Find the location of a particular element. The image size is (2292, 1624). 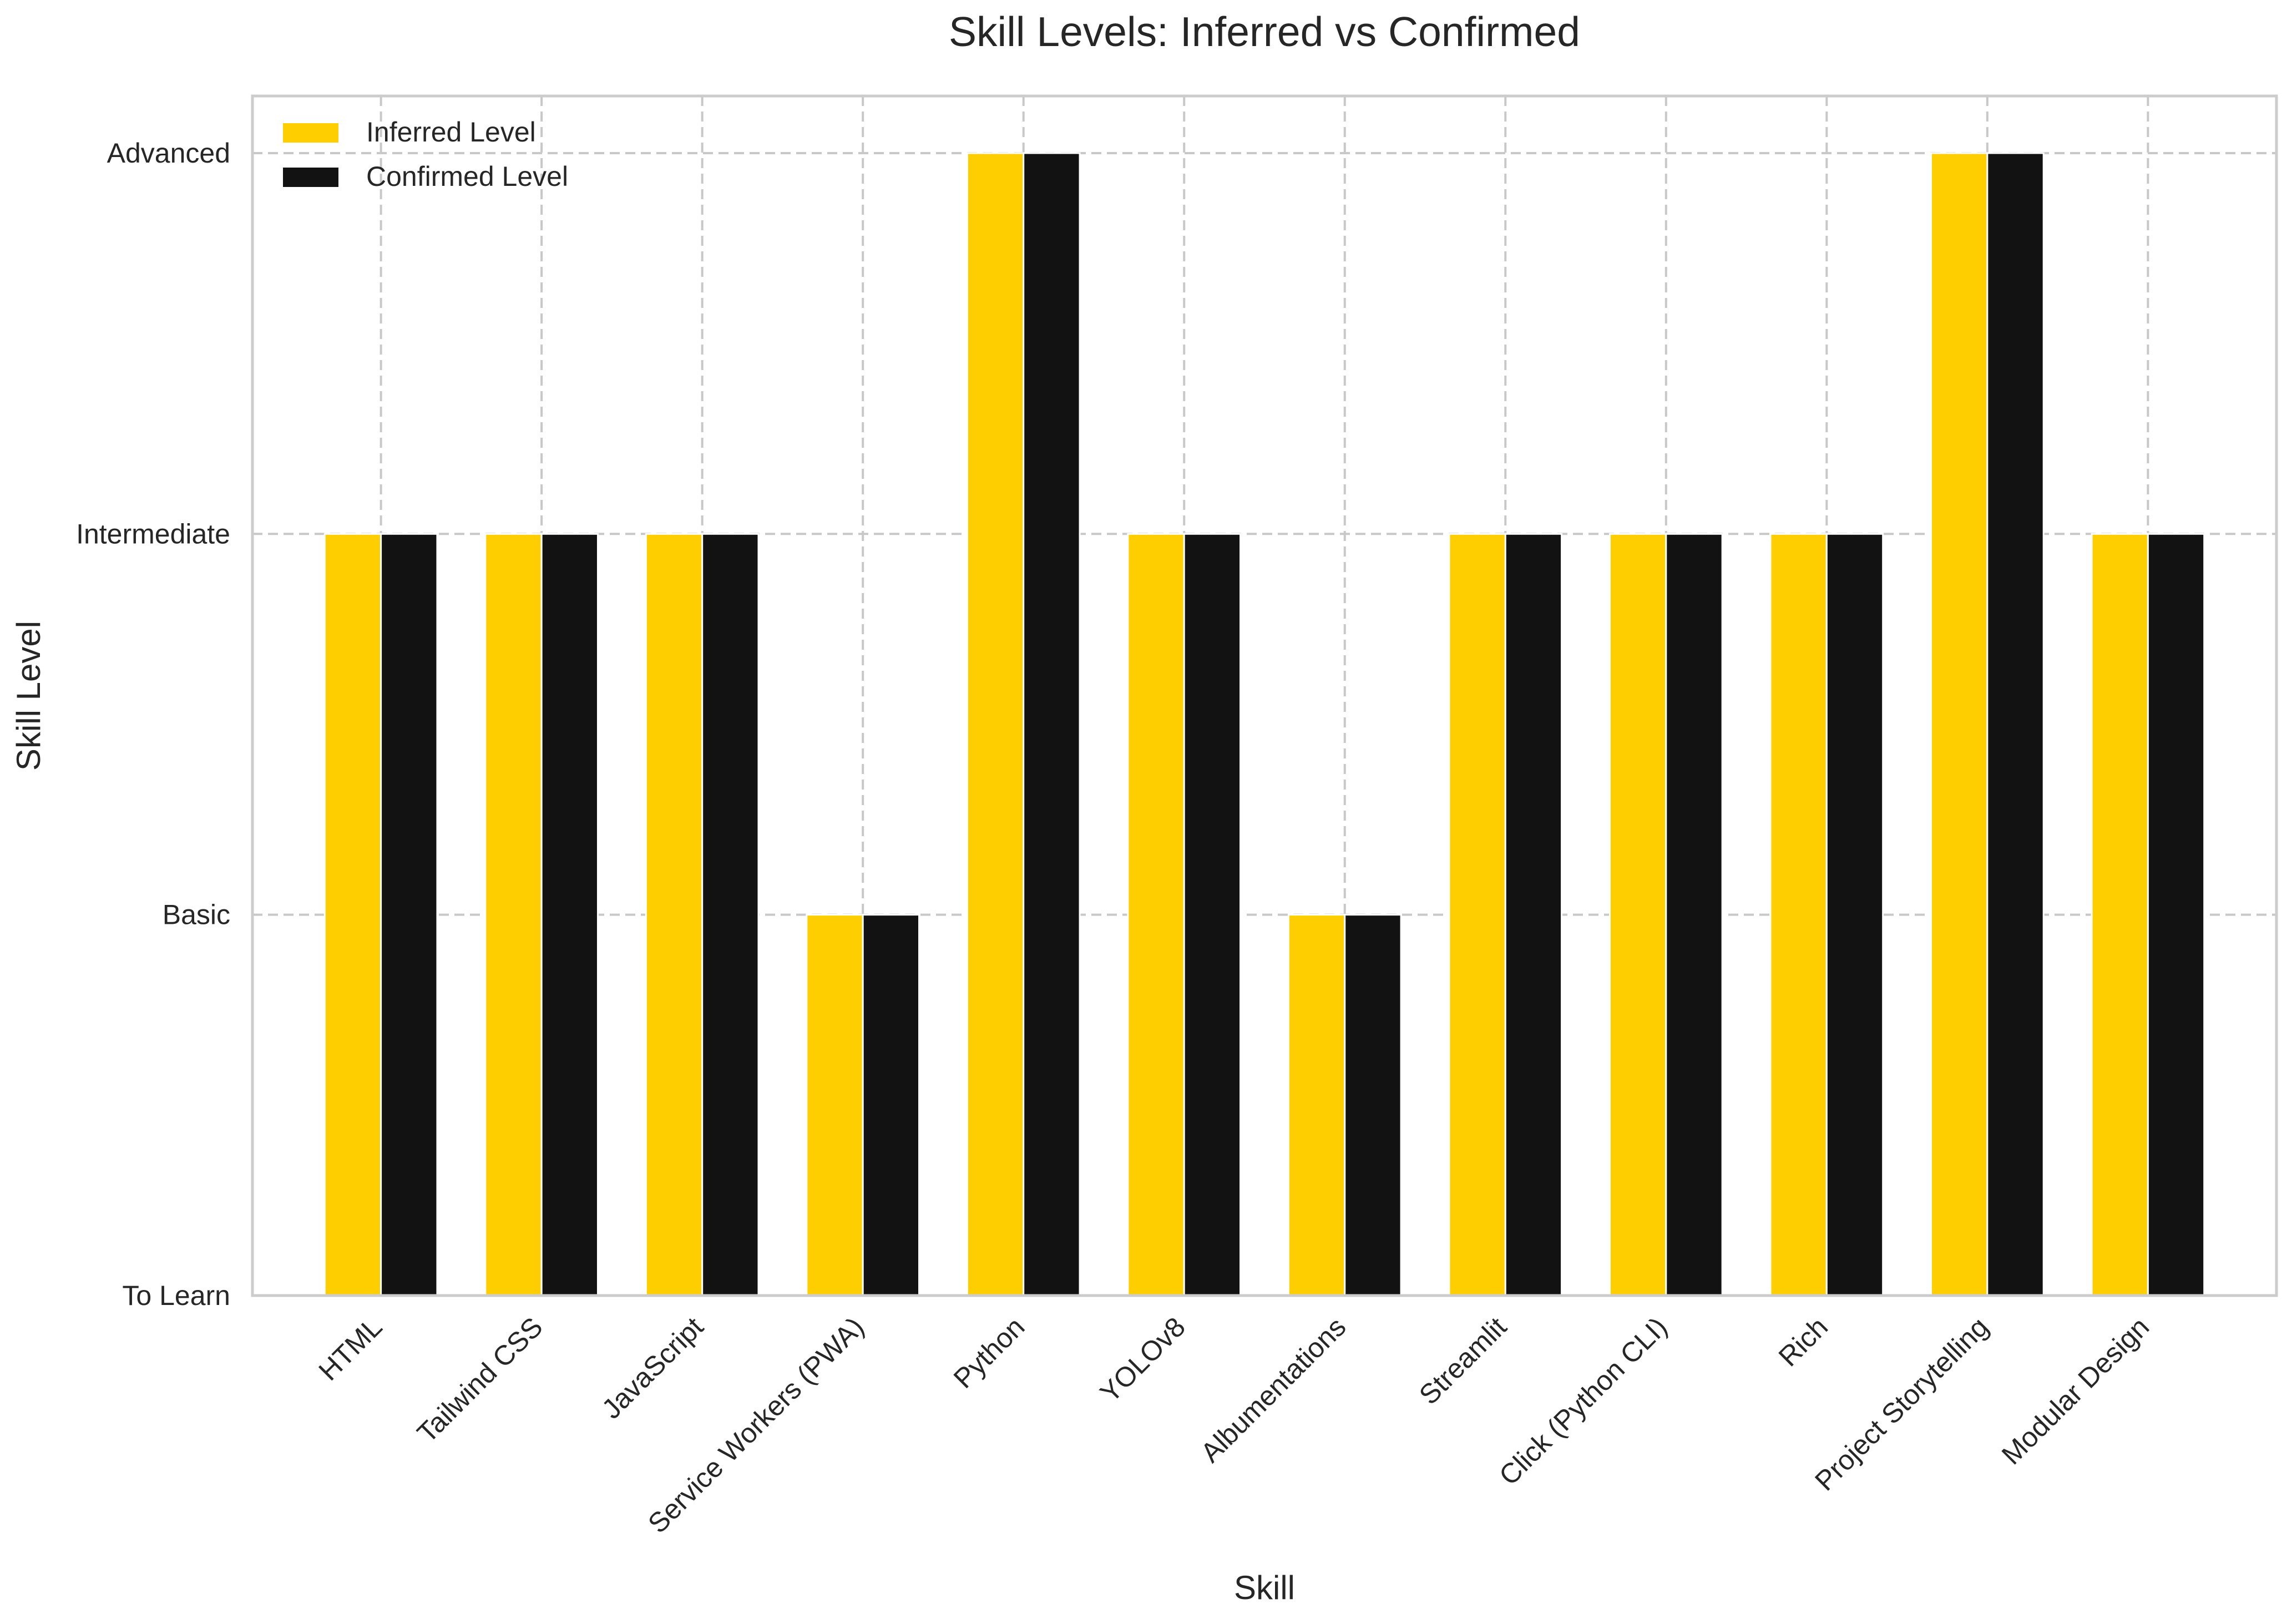

chart-title: Skill Levels: Inferred vs Confirmed is located at coordinates (1264, 31).